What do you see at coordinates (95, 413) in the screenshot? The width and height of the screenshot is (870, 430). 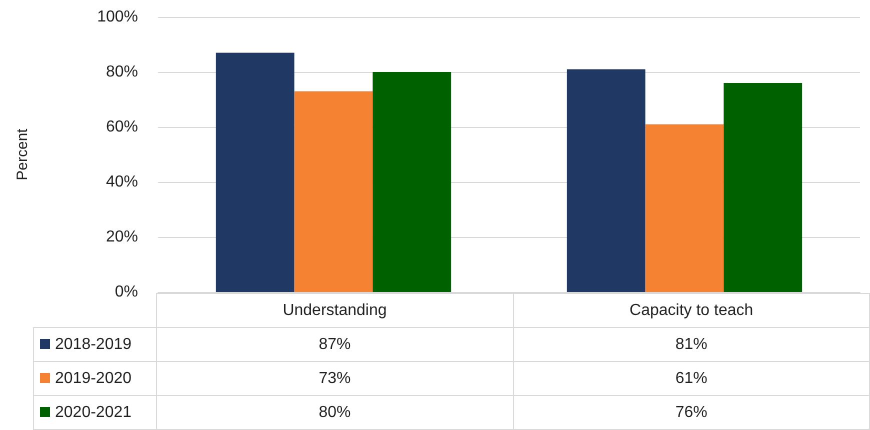 I see `legend-label: 2020-2021` at bounding box center [95, 413].